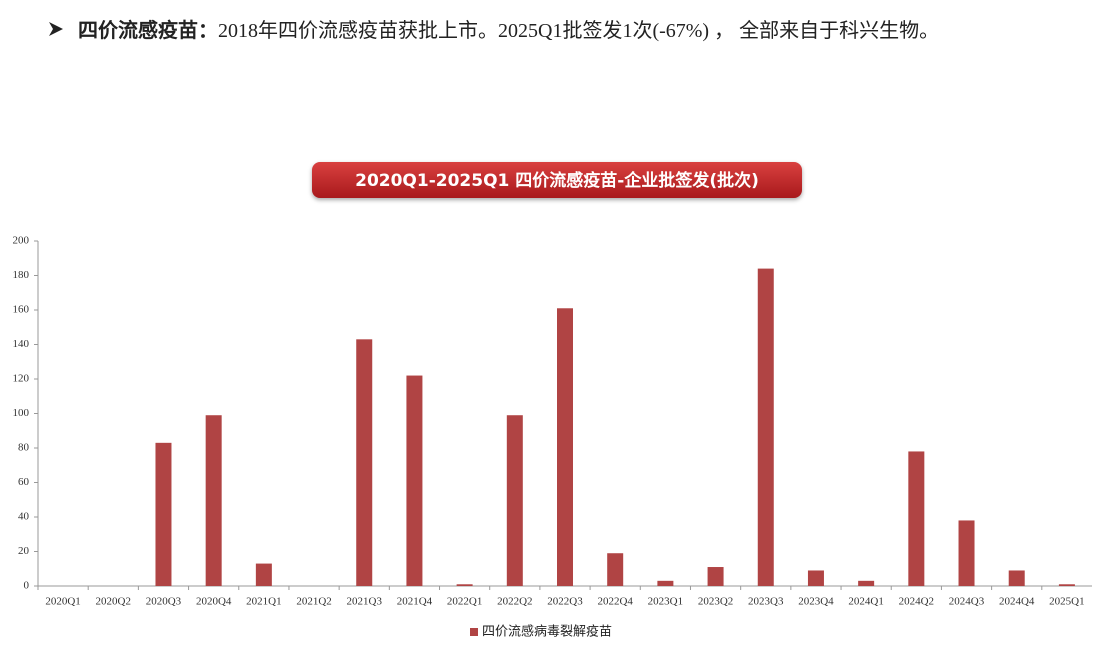  I want to click on y-tick-label: 60, so click(24, 482).